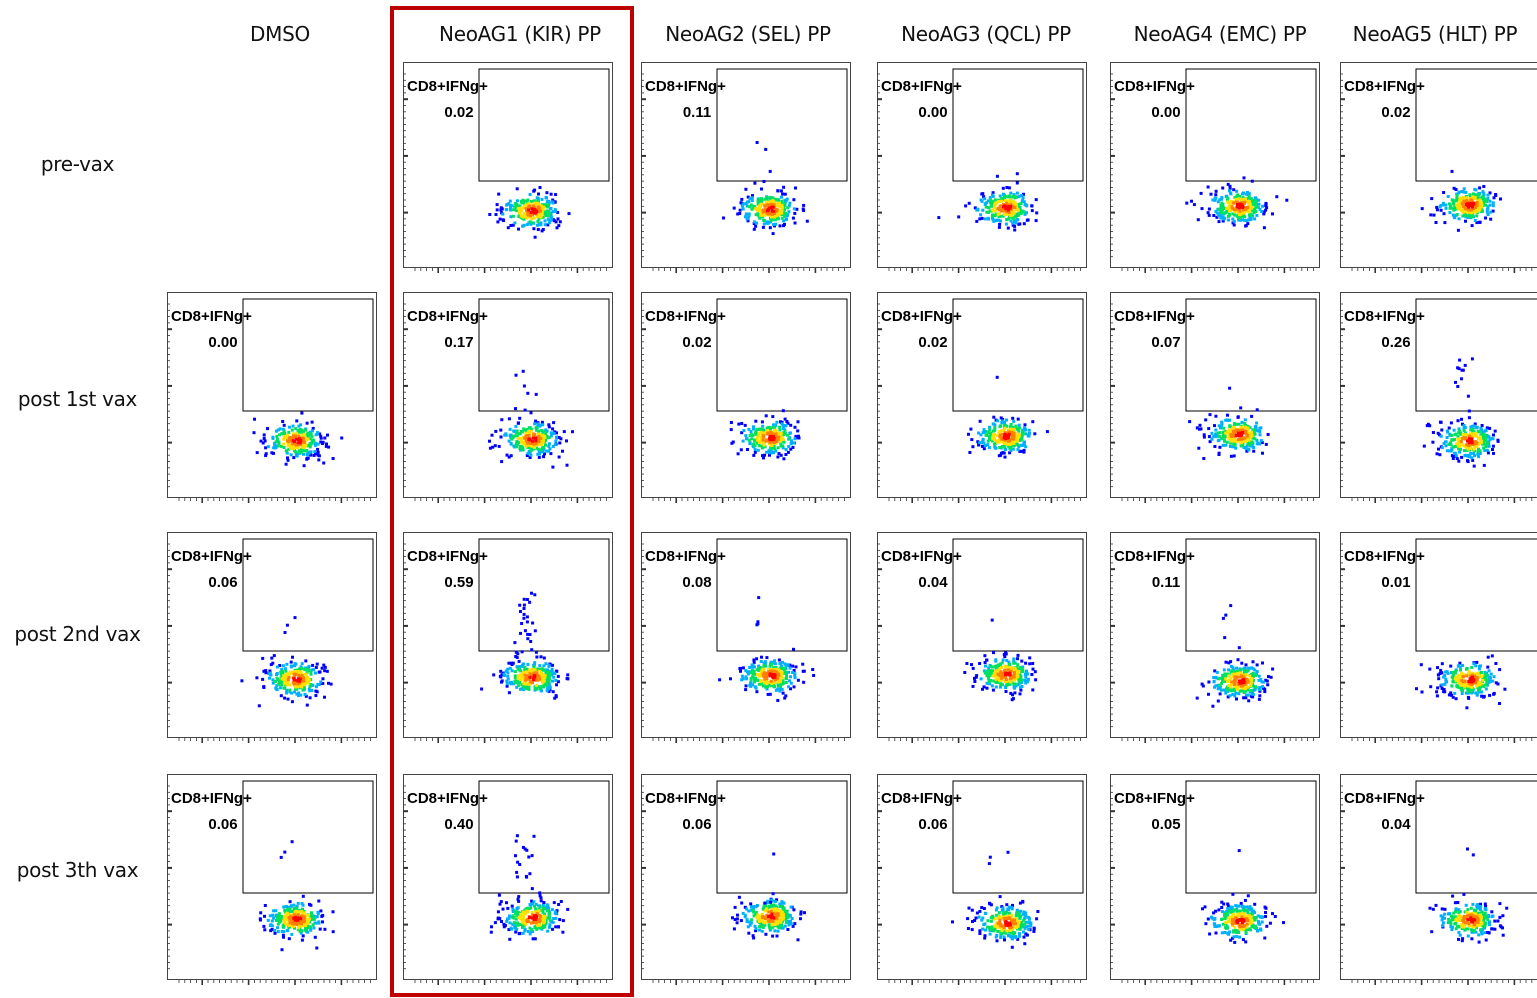  Describe the element at coordinates (447, 556) in the screenshot. I see `gate-label: CD8+IFNg+` at that location.